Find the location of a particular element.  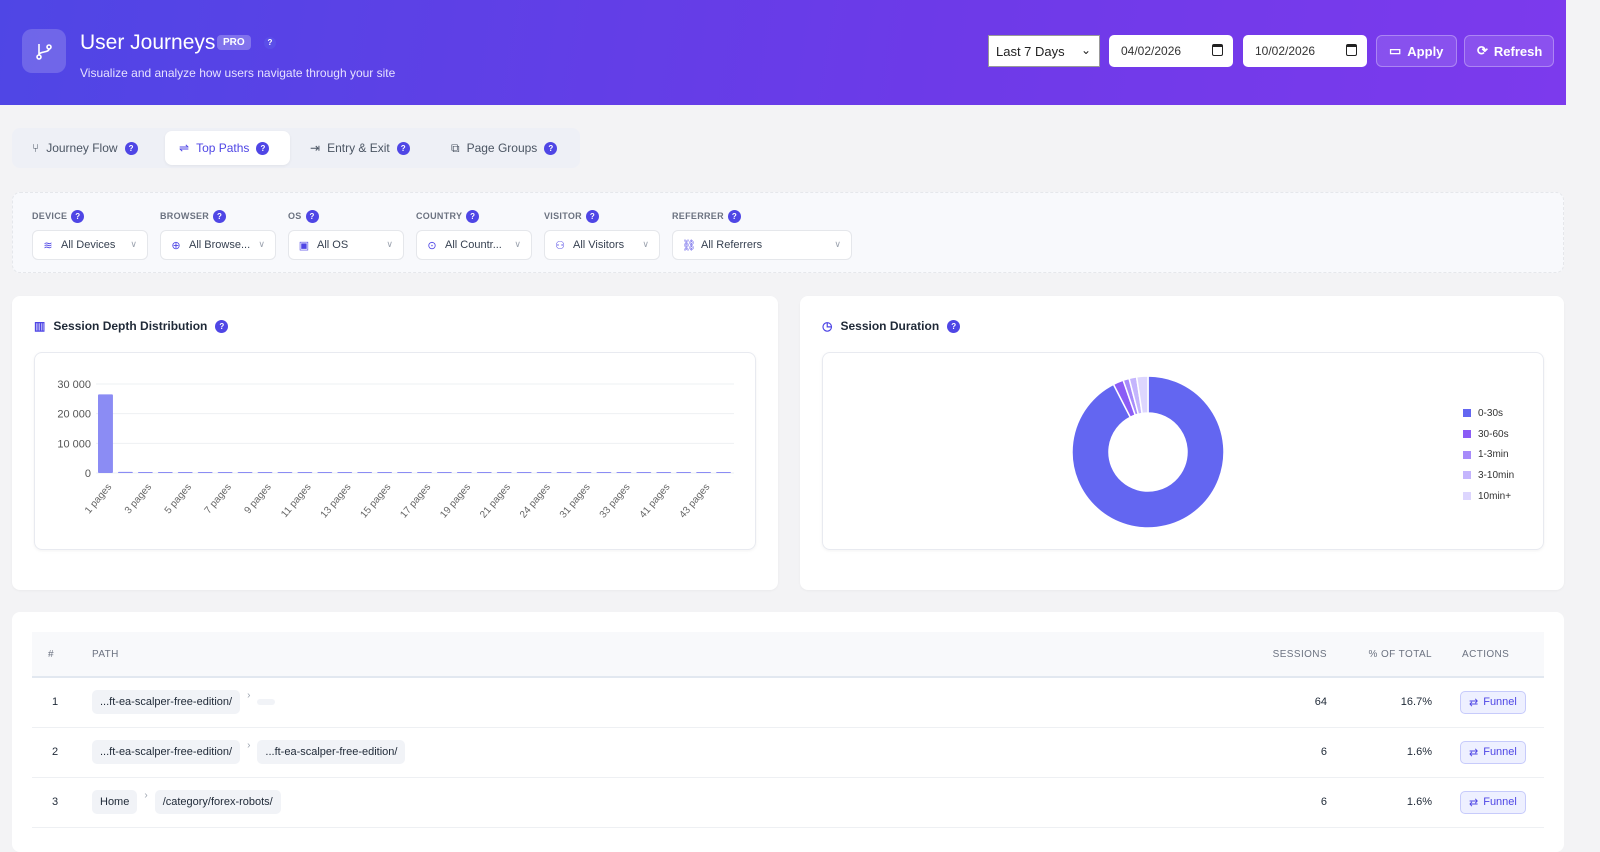

pct-total: 1.6% is located at coordinates (1379, 752).